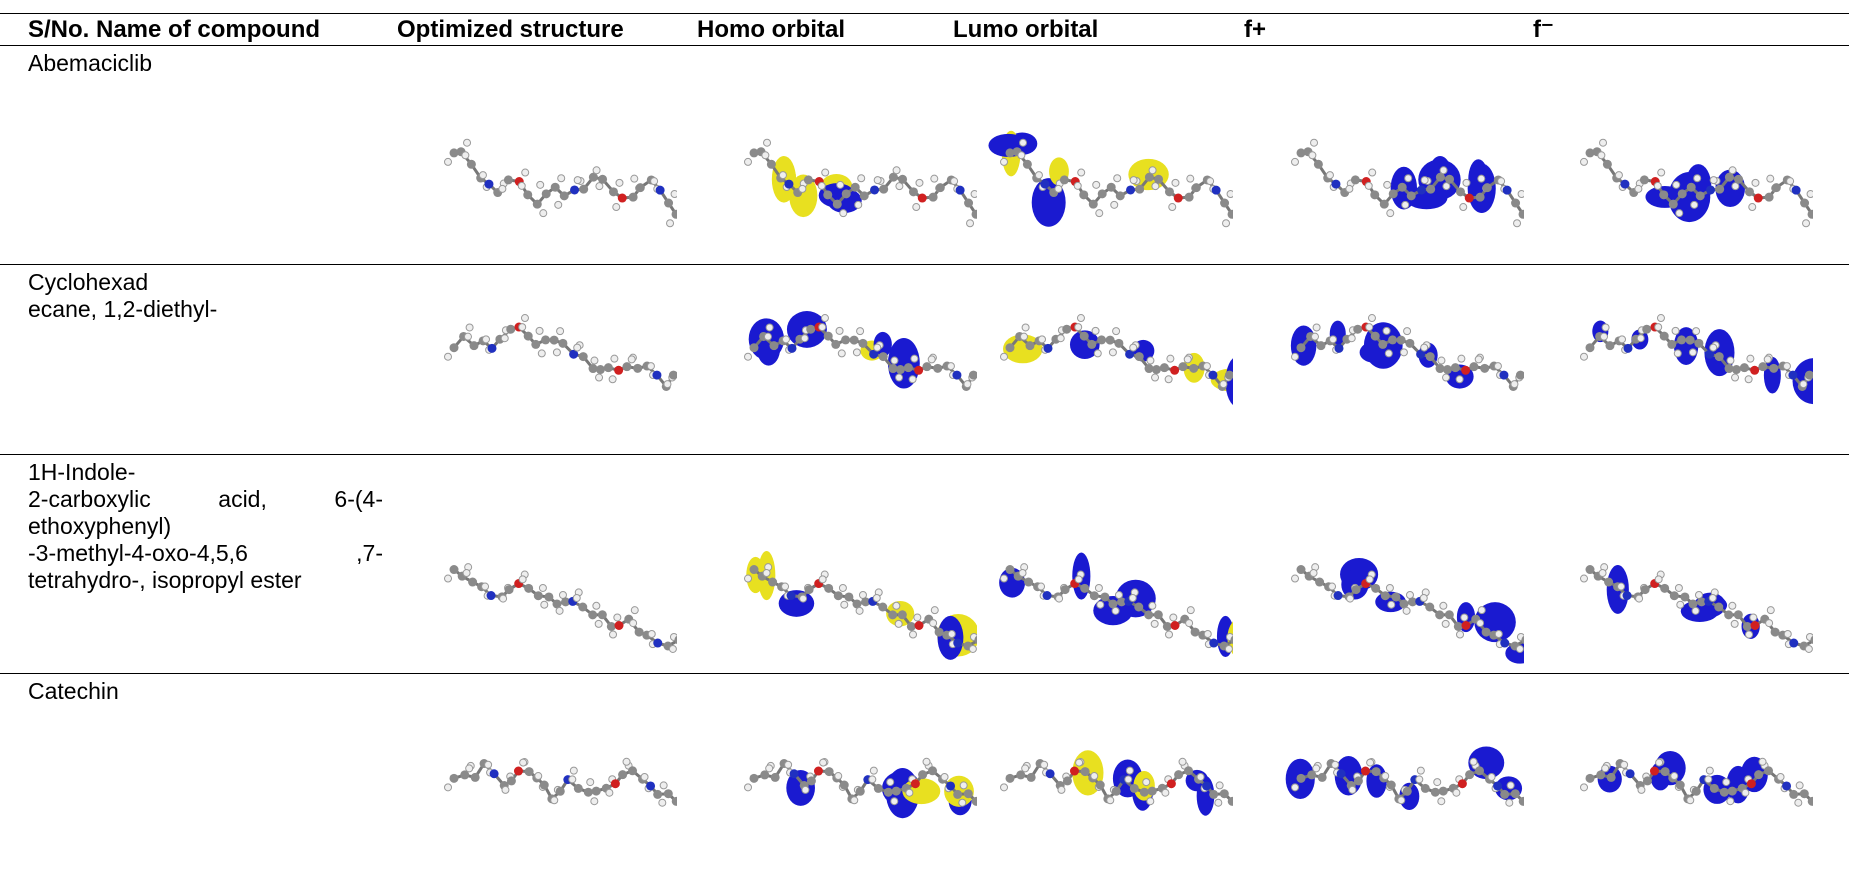  What do you see at coordinates (165, 580) in the screenshot?
I see `name-line: tetrahydro-, isopropyl ester` at bounding box center [165, 580].